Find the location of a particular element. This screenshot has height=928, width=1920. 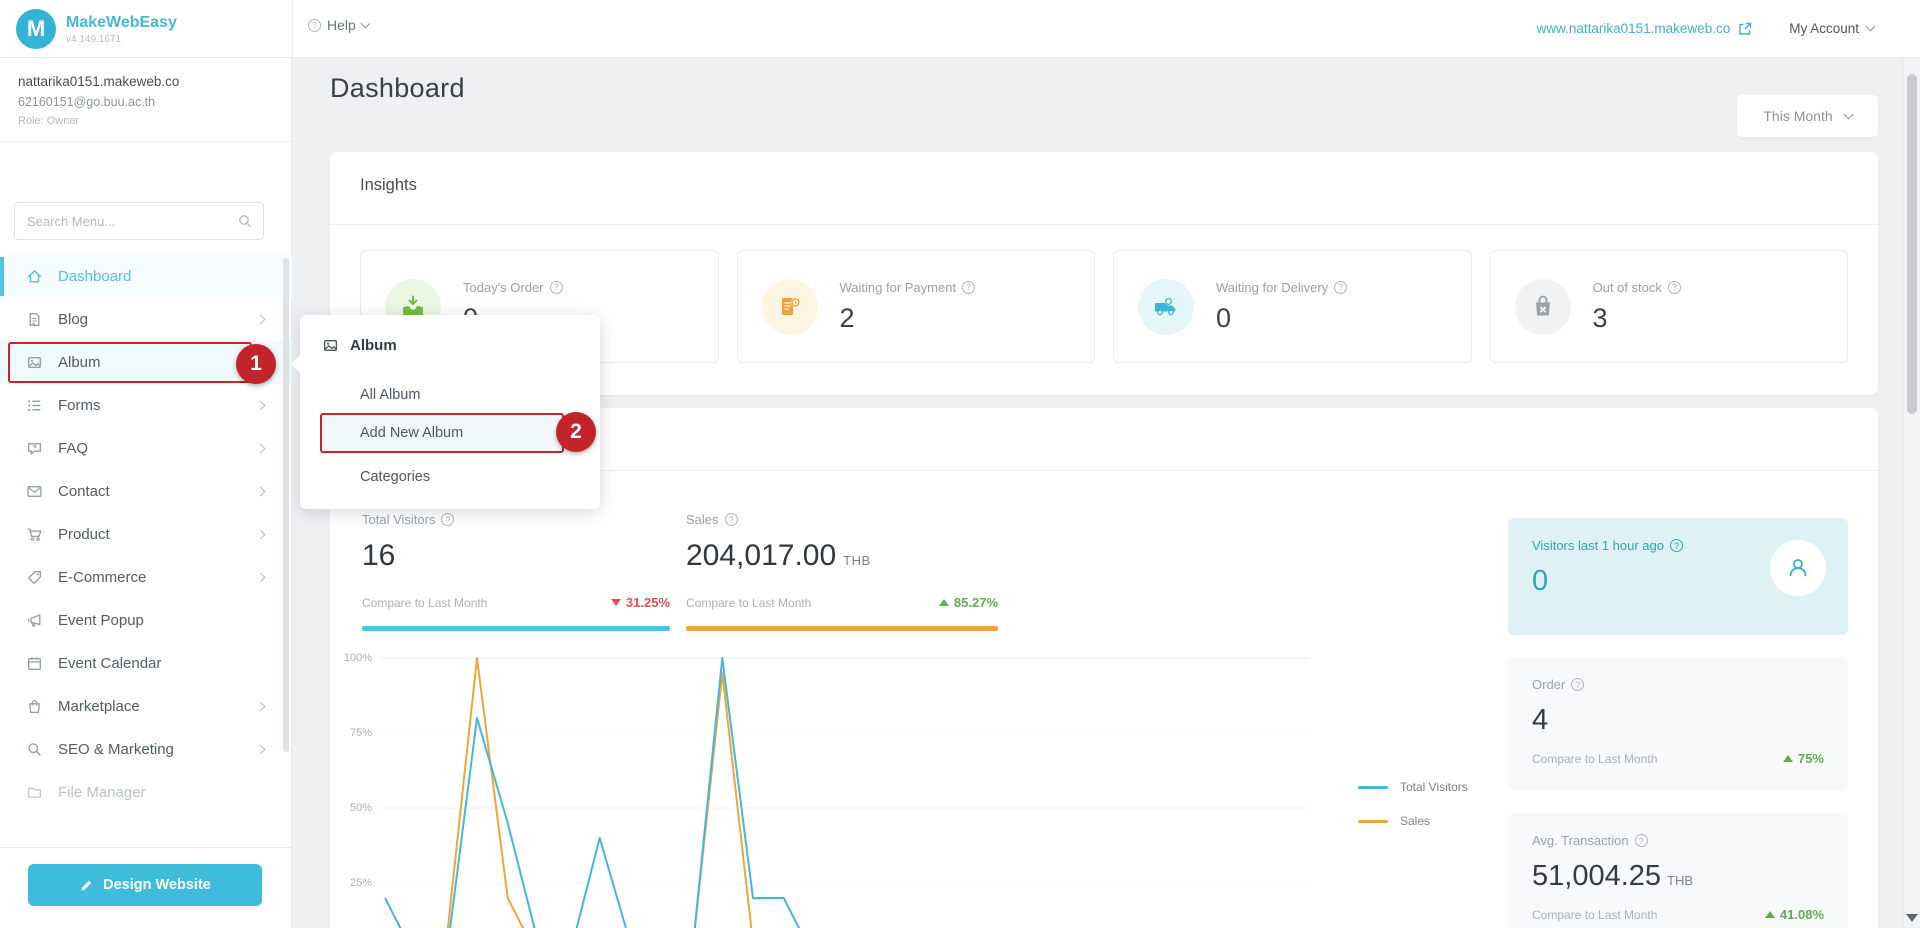

sidebar-search is located at coordinates (139, 221).